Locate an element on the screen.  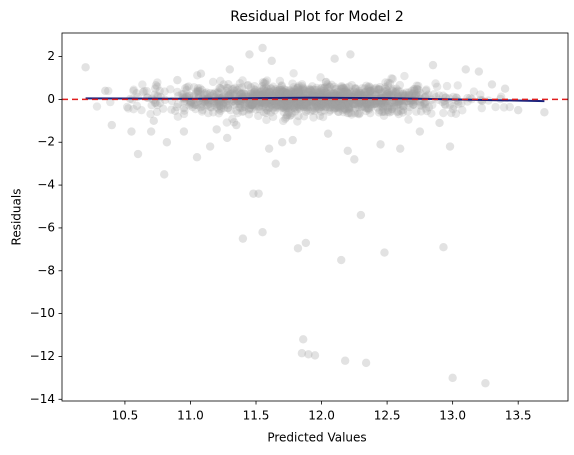
y-tick-label: 0 is located at coordinates (51, 99).